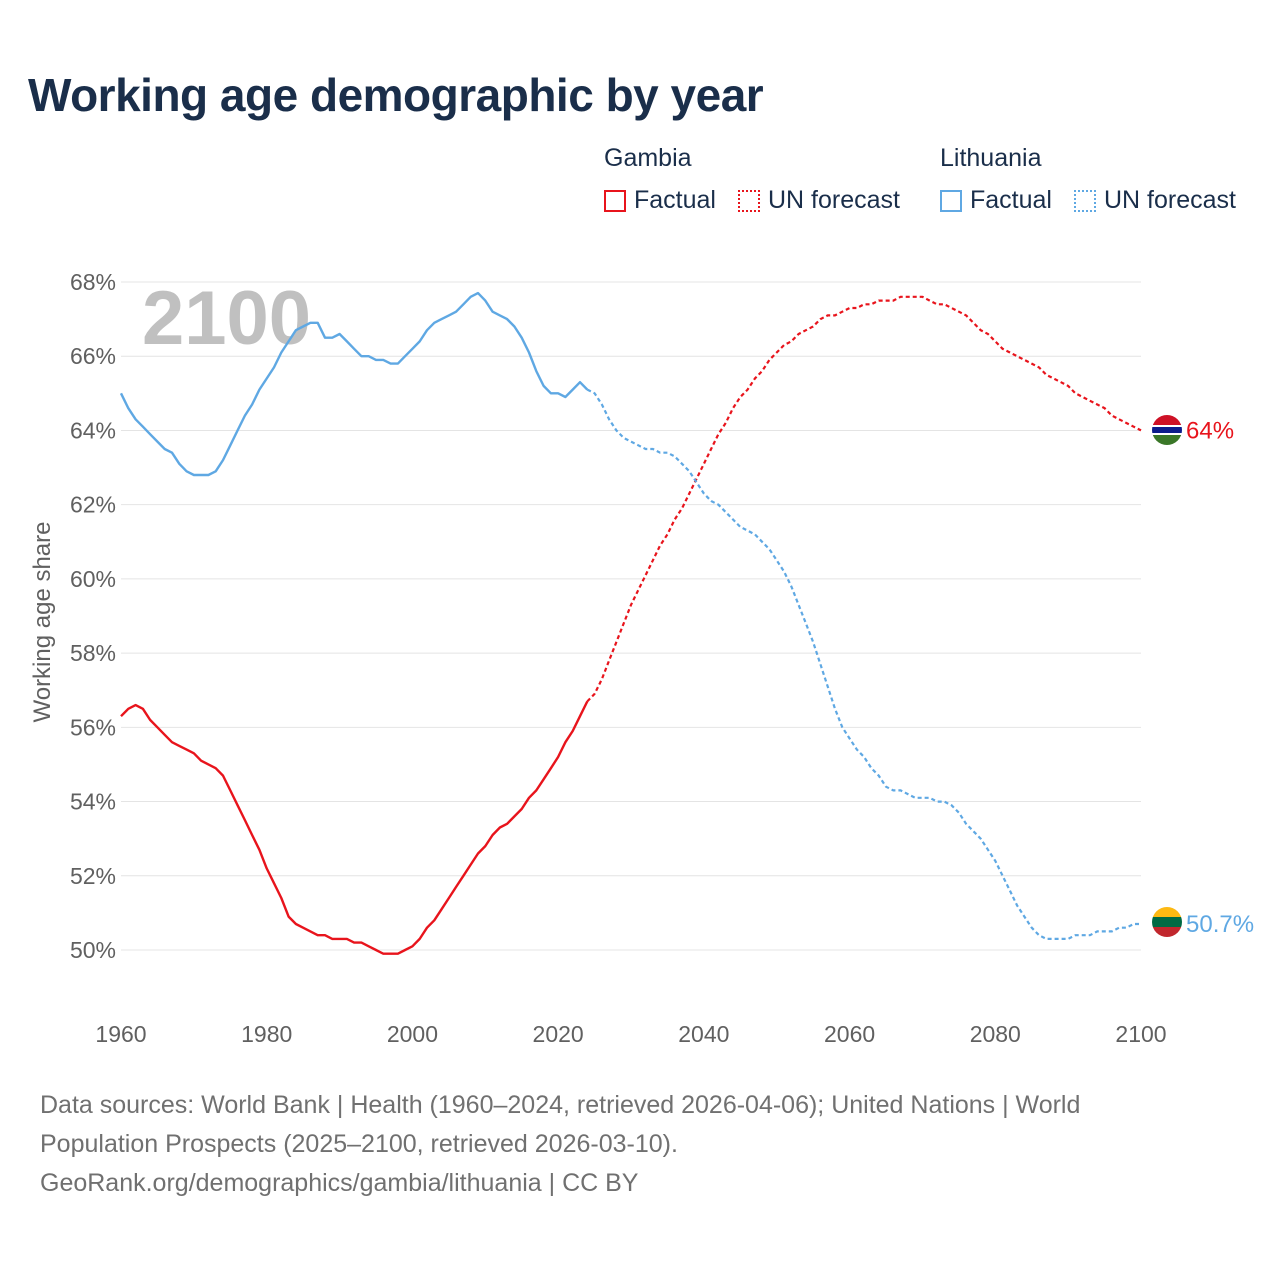  I want to click on y-tick-label: 68%, so click(93, 282).